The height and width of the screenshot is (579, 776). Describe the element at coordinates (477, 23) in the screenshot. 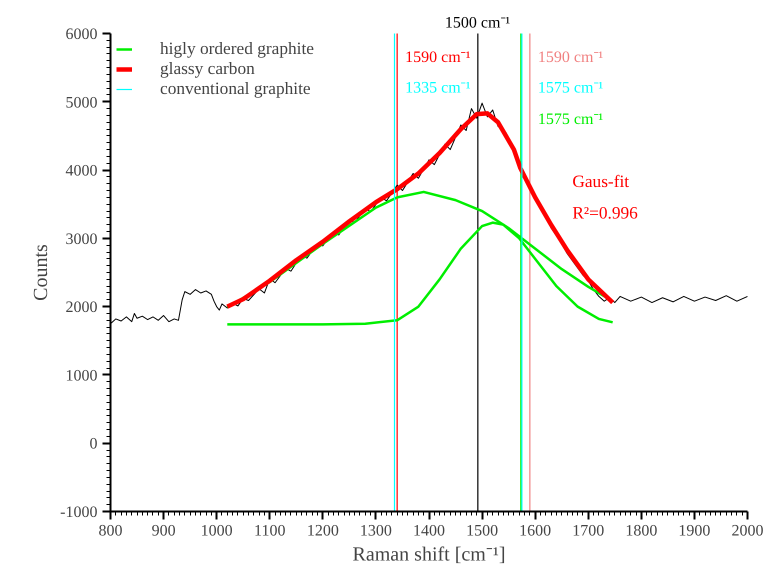

I see `ref-line-label: 1500 cm⁻¹` at that location.